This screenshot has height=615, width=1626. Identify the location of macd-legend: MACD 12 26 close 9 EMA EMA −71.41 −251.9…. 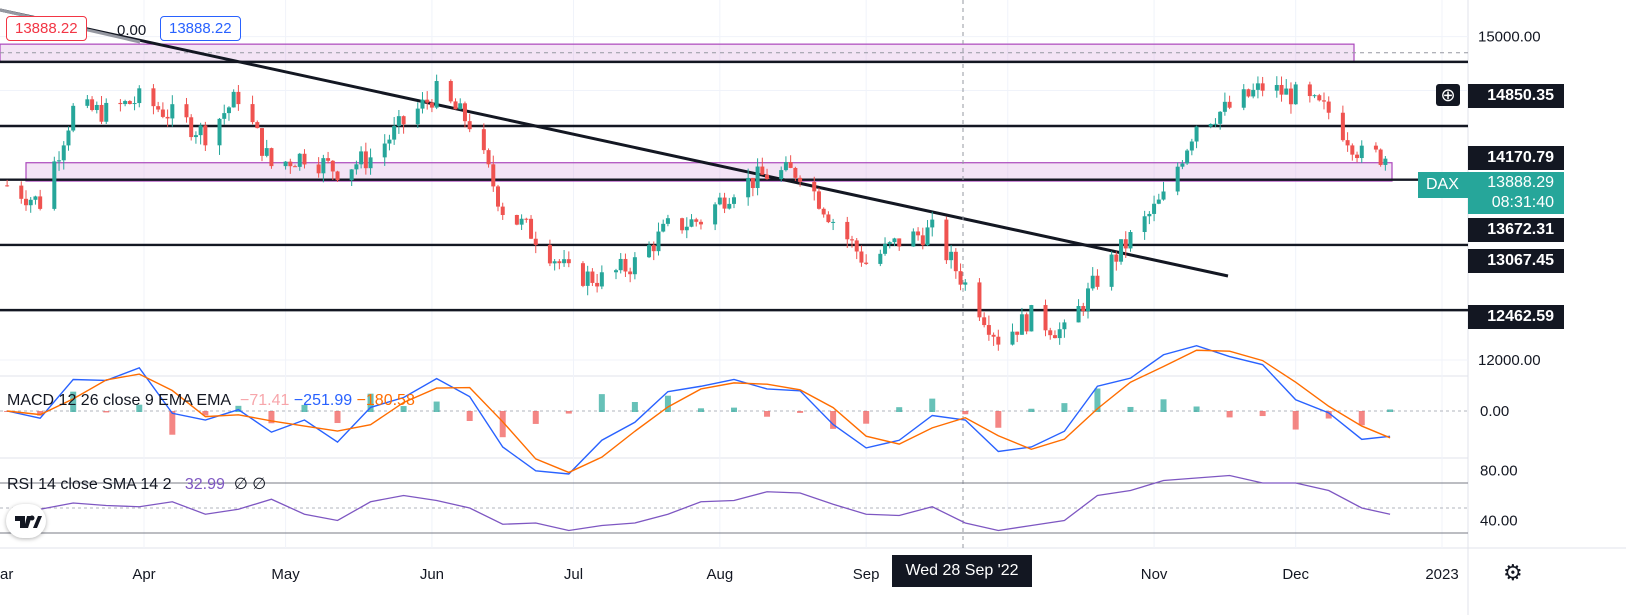
(211, 401).